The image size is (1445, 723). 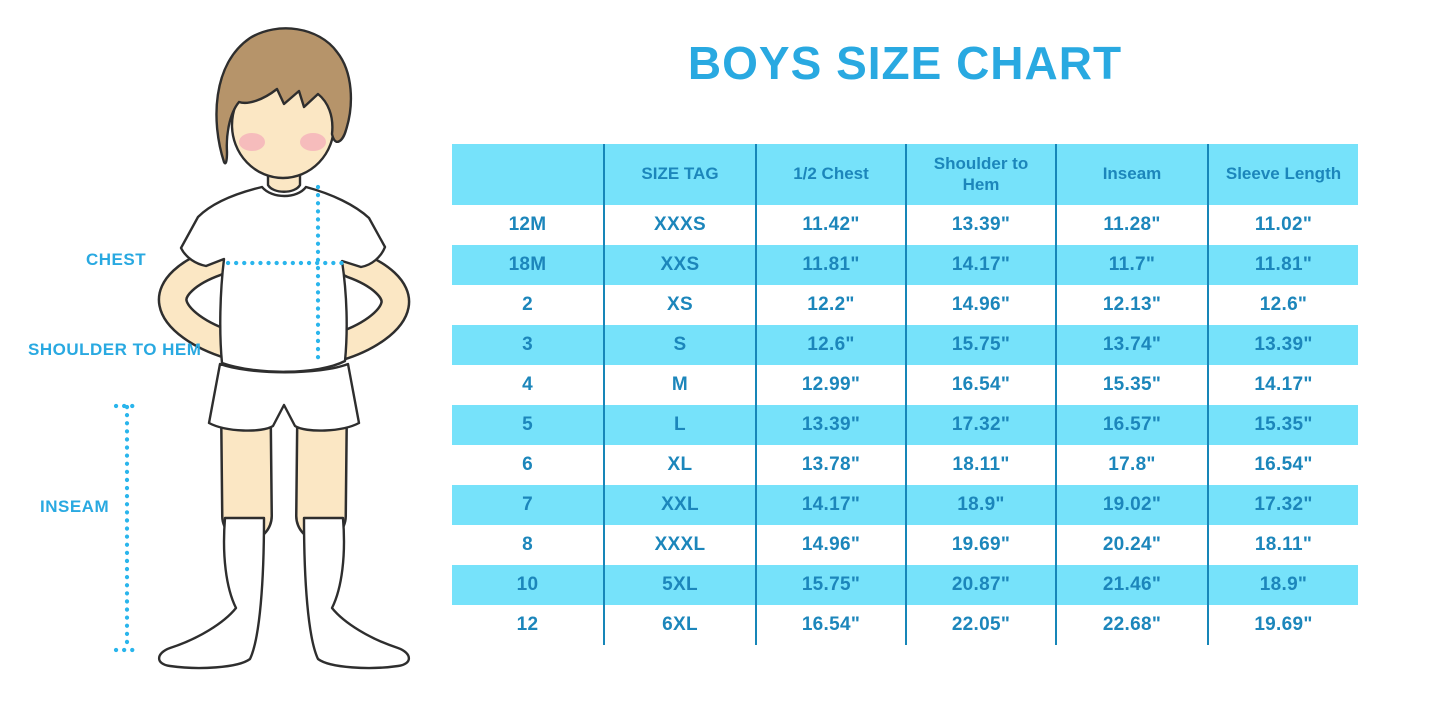 What do you see at coordinates (679, 305) in the screenshot?
I see `row-value-cell: XS` at bounding box center [679, 305].